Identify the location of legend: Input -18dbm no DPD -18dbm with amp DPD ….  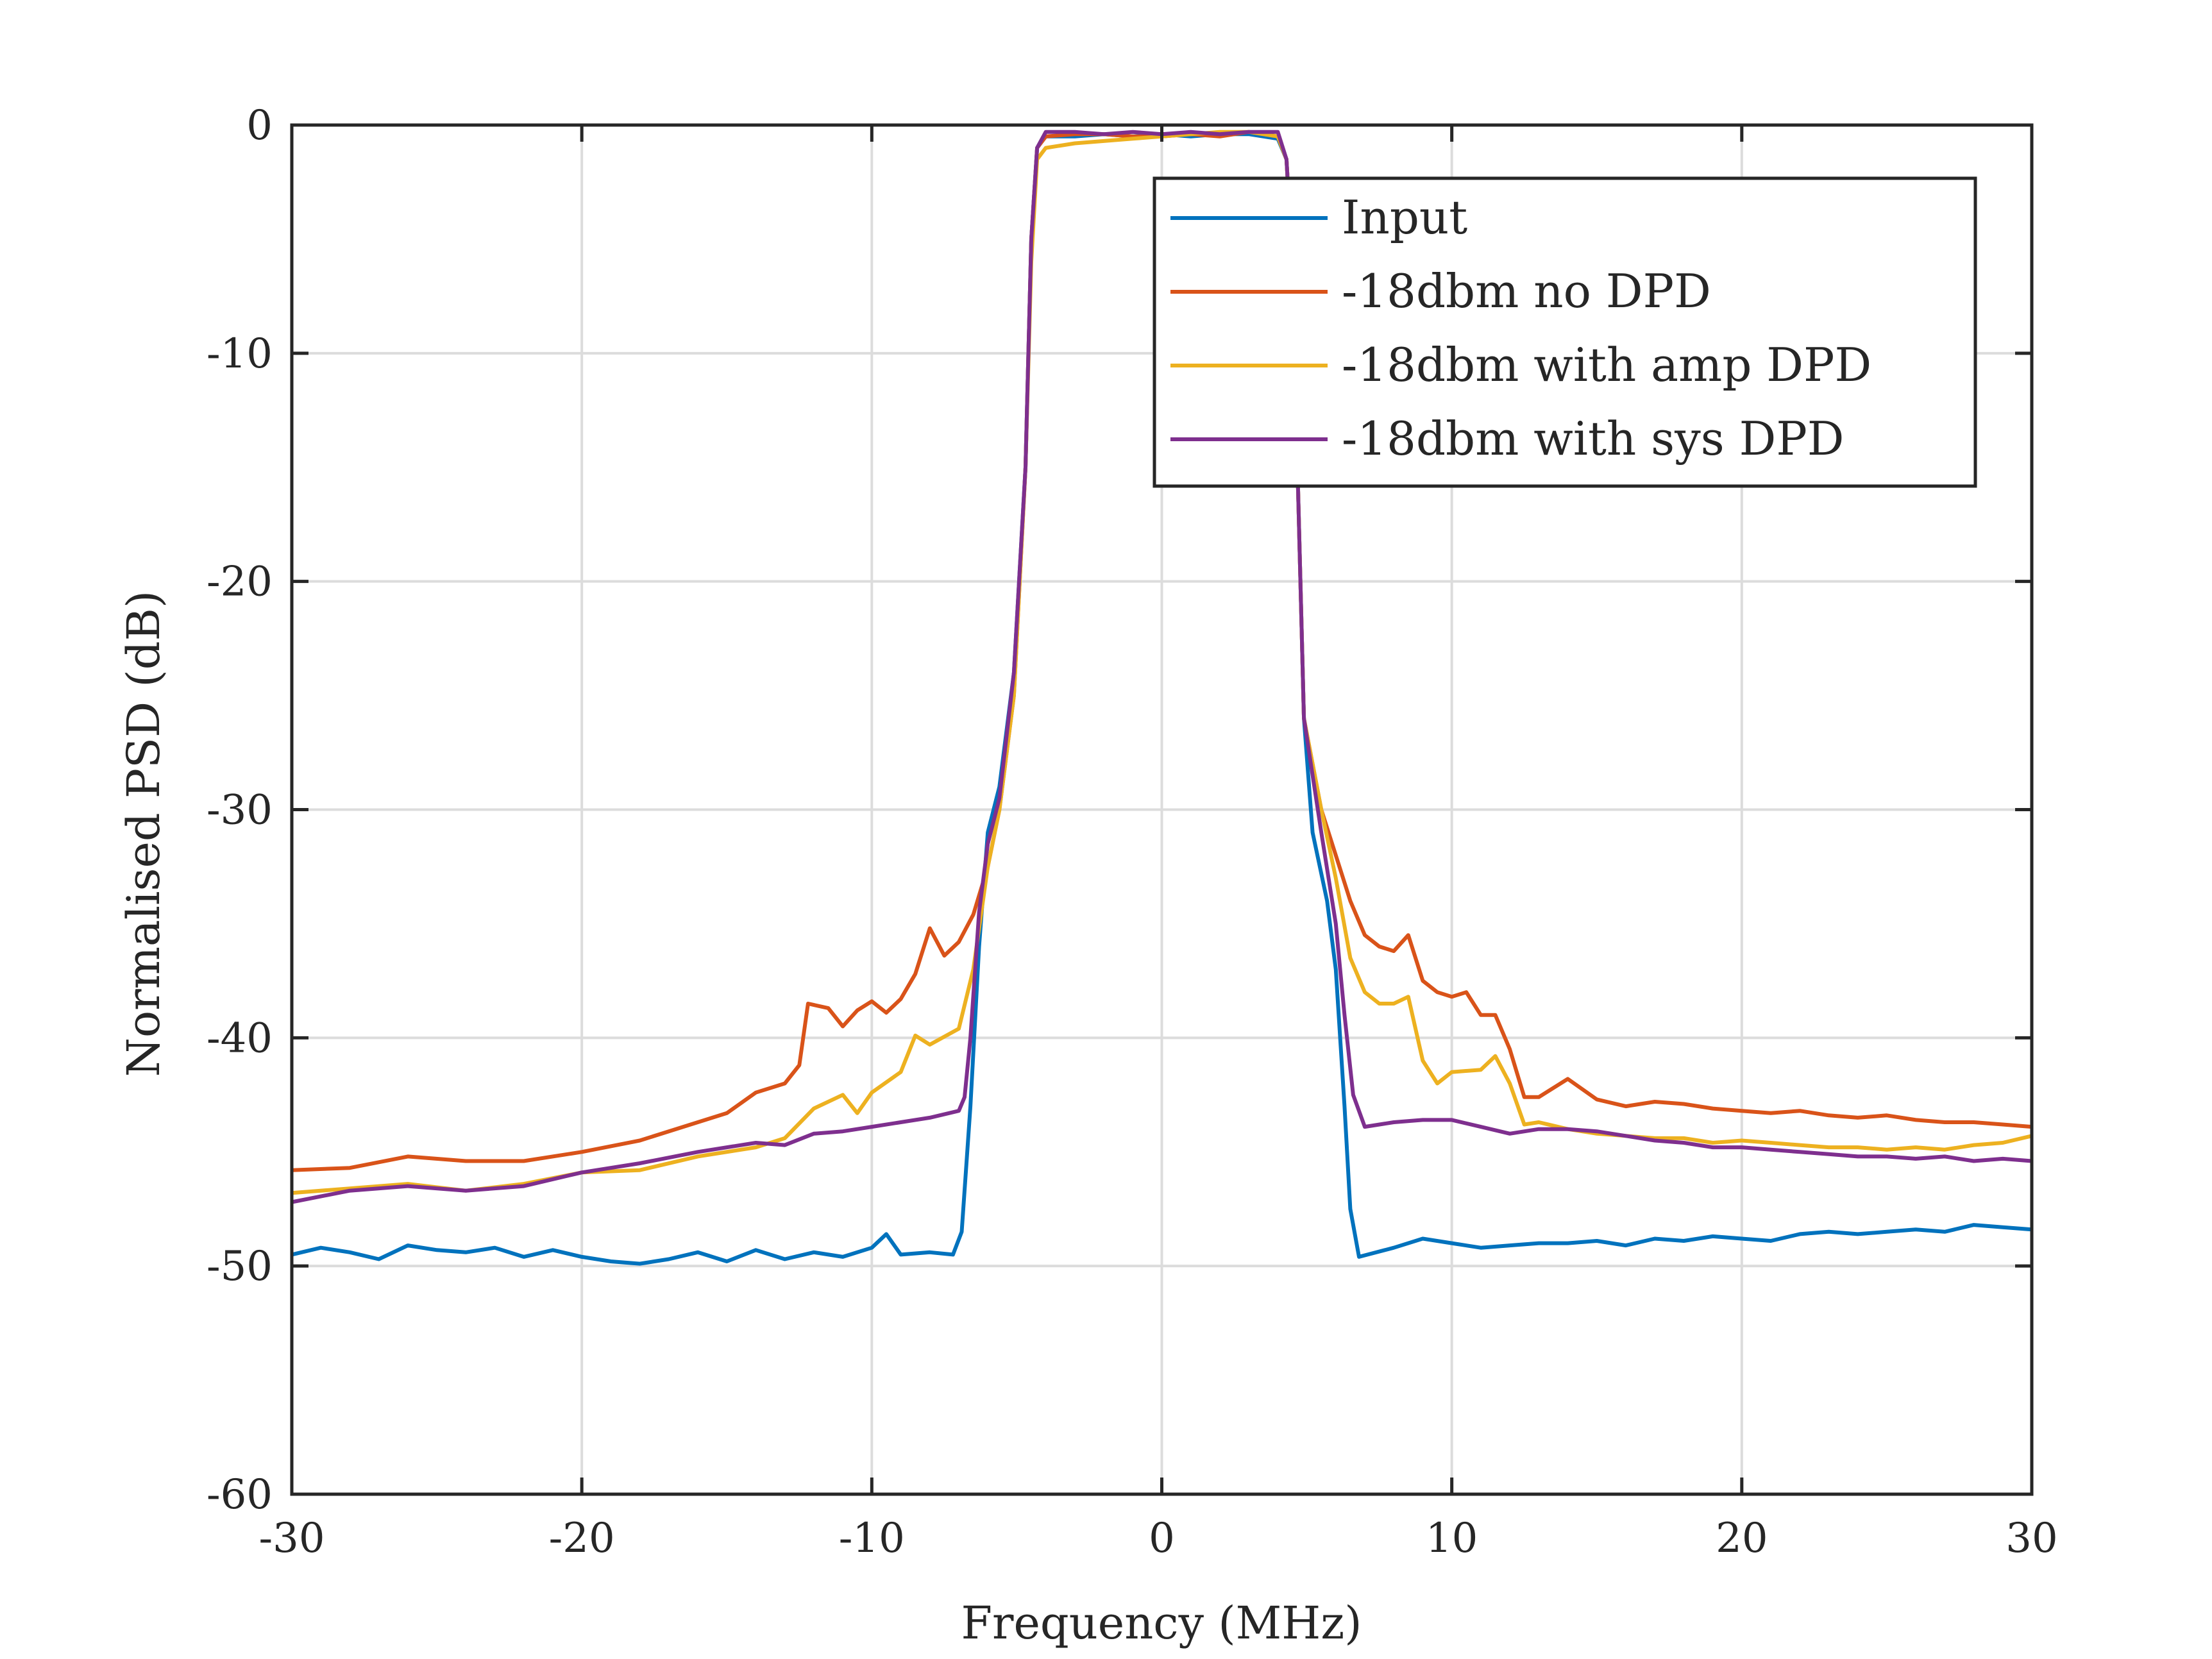
(1564, 332).